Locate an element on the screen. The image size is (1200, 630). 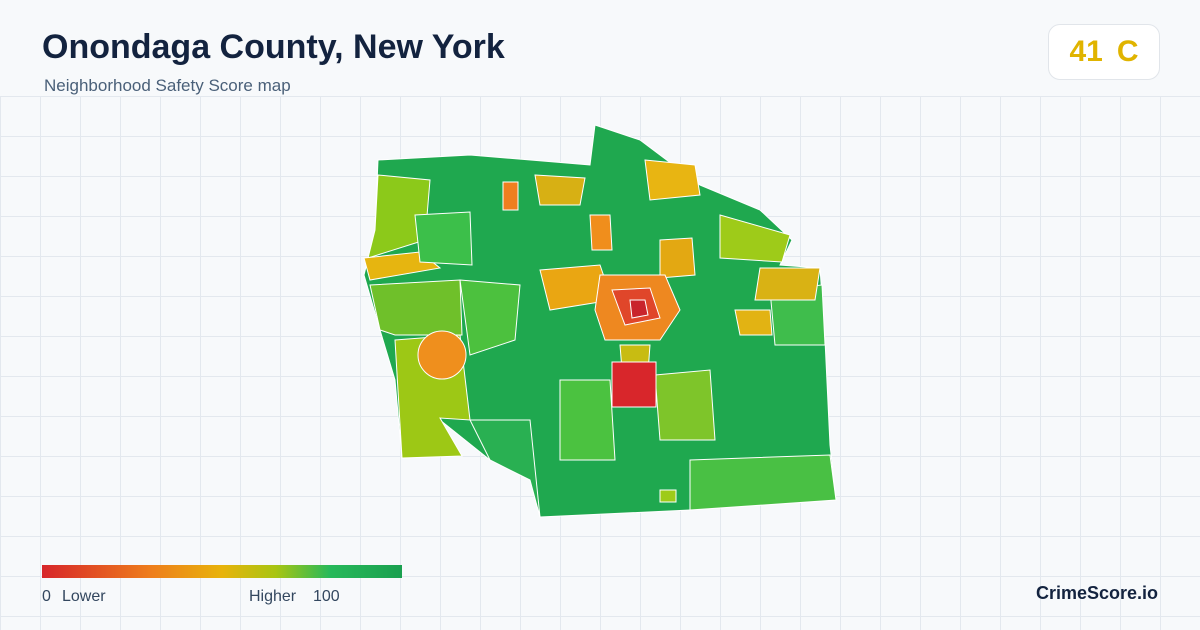
title: Onondaga County, New York is located at coordinates (273, 47).